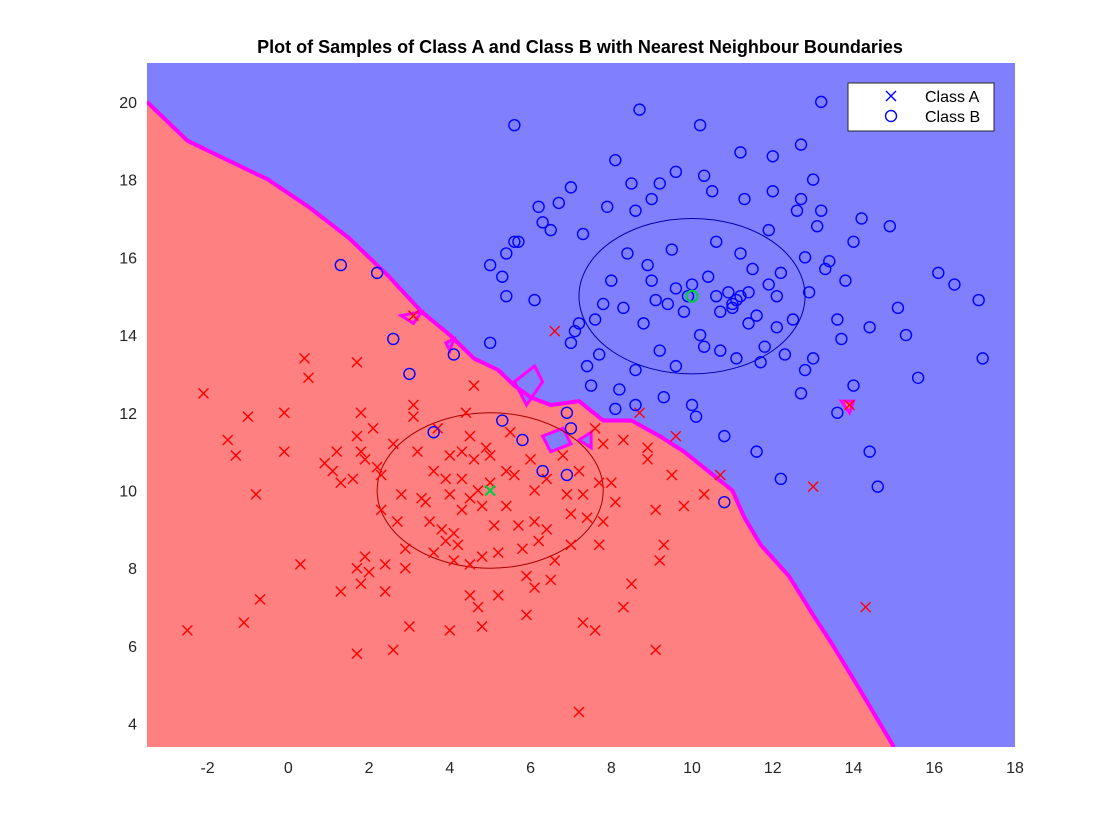  I want to click on x-tick-label: -2, so click(207, 768).